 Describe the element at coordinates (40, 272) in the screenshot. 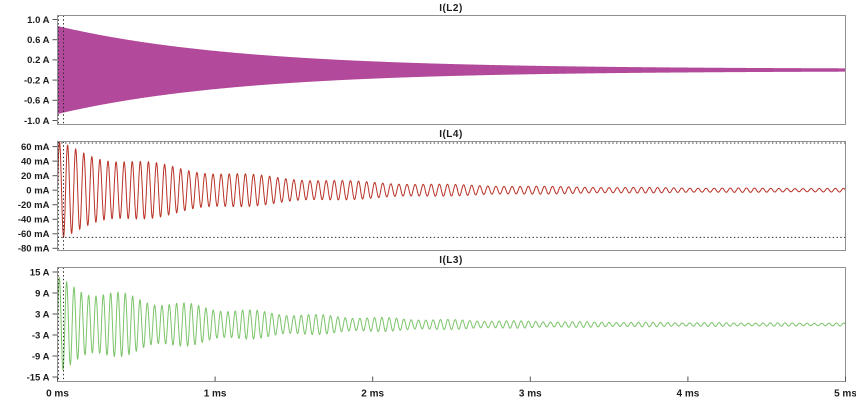

I see `y-tick-label: 15 A` at that location.